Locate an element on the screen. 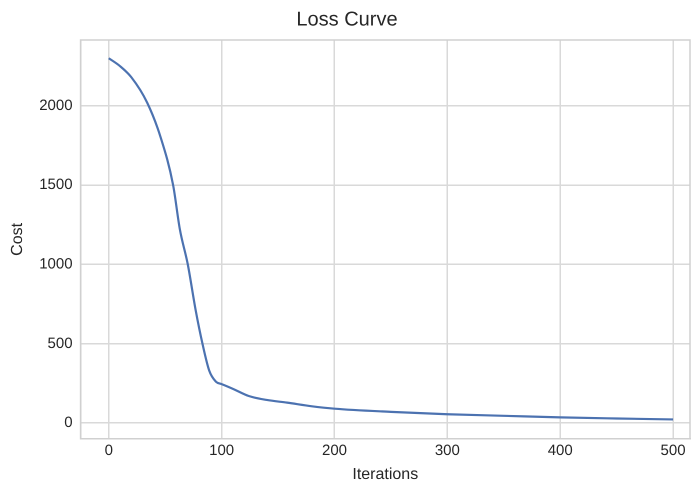 This screenshot has width=694, height=492. x-axis-title: Iterations is located at coordinates (385, 474).